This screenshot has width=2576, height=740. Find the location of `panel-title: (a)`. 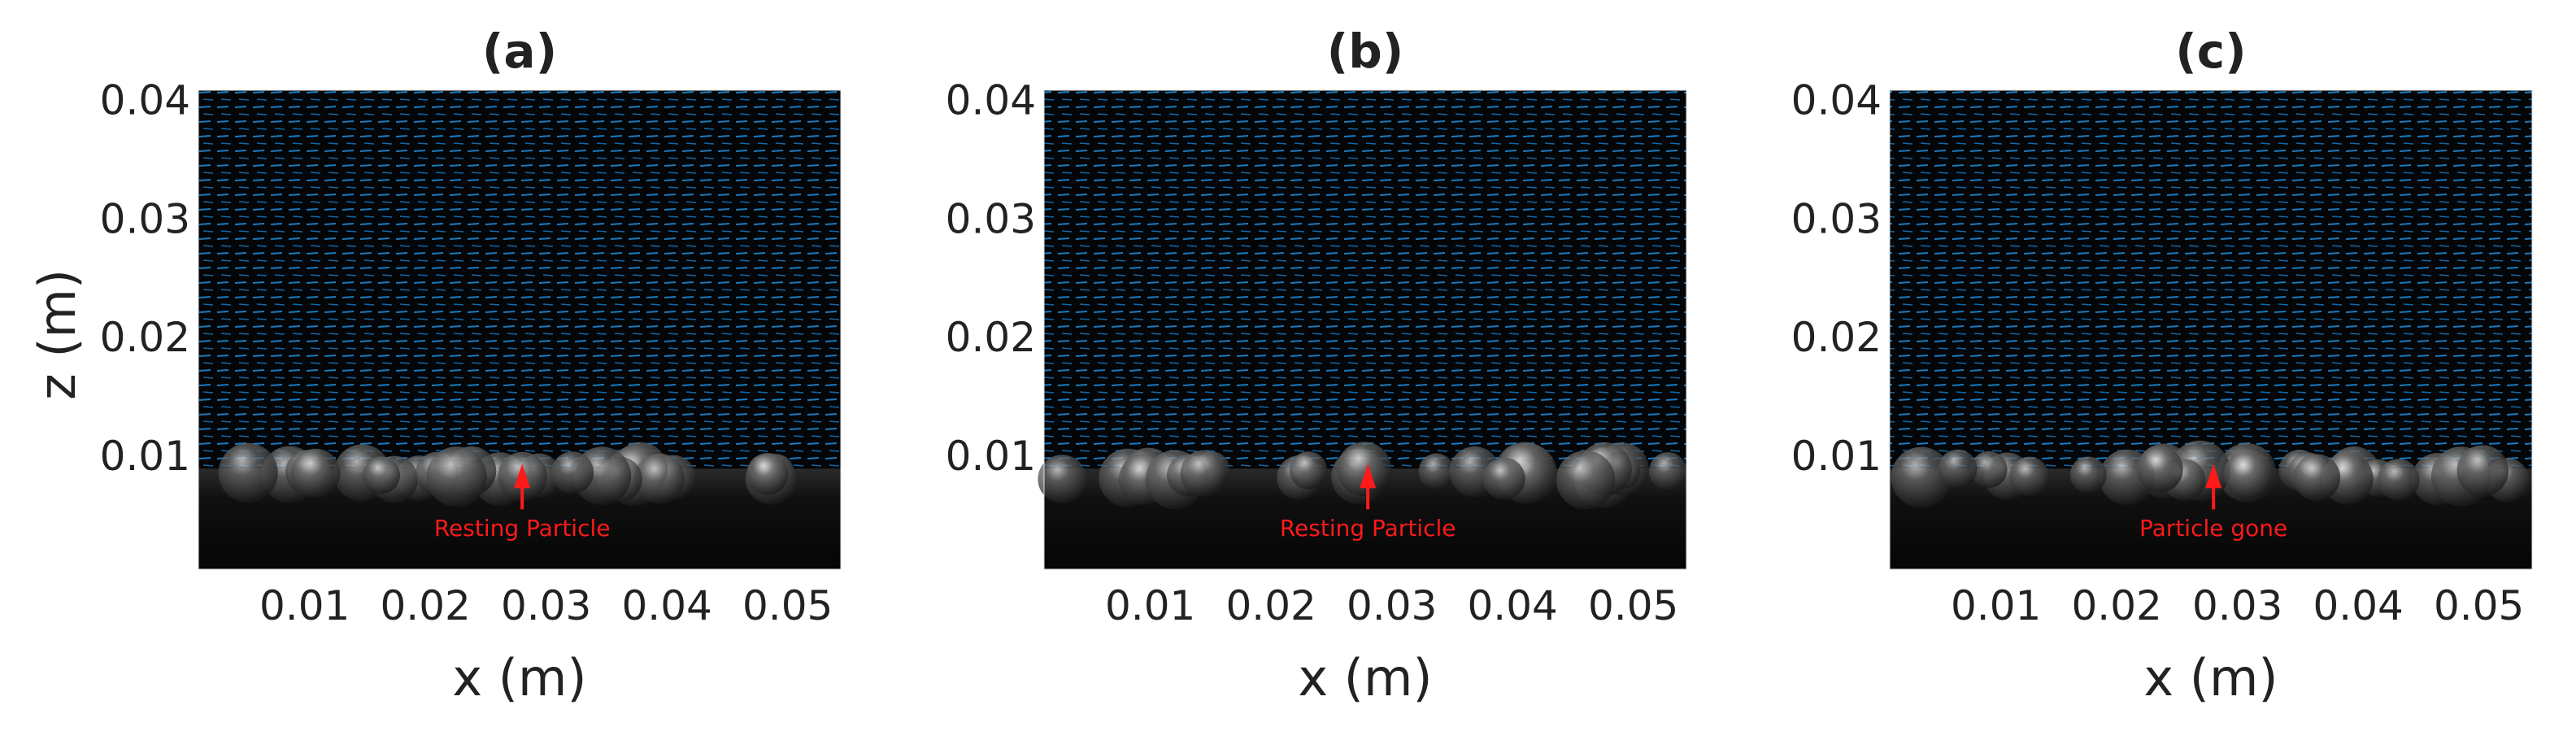

panel-title: (a) is located at coordinates (519, 52).